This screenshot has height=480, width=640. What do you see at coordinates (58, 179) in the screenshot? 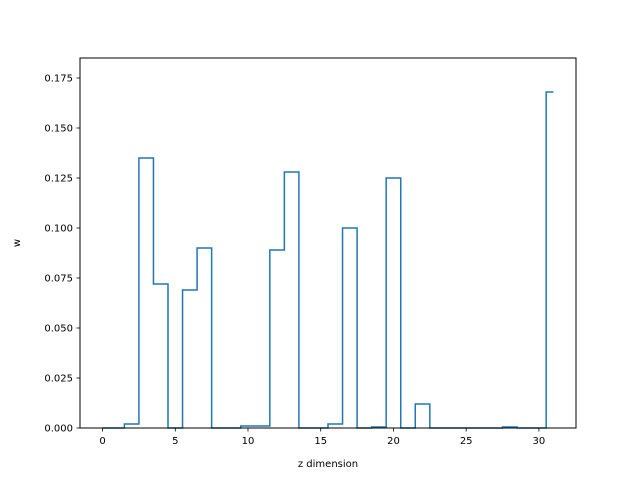
I see `y-tick-label-5: 0.125` at bounding box center [58, 179].